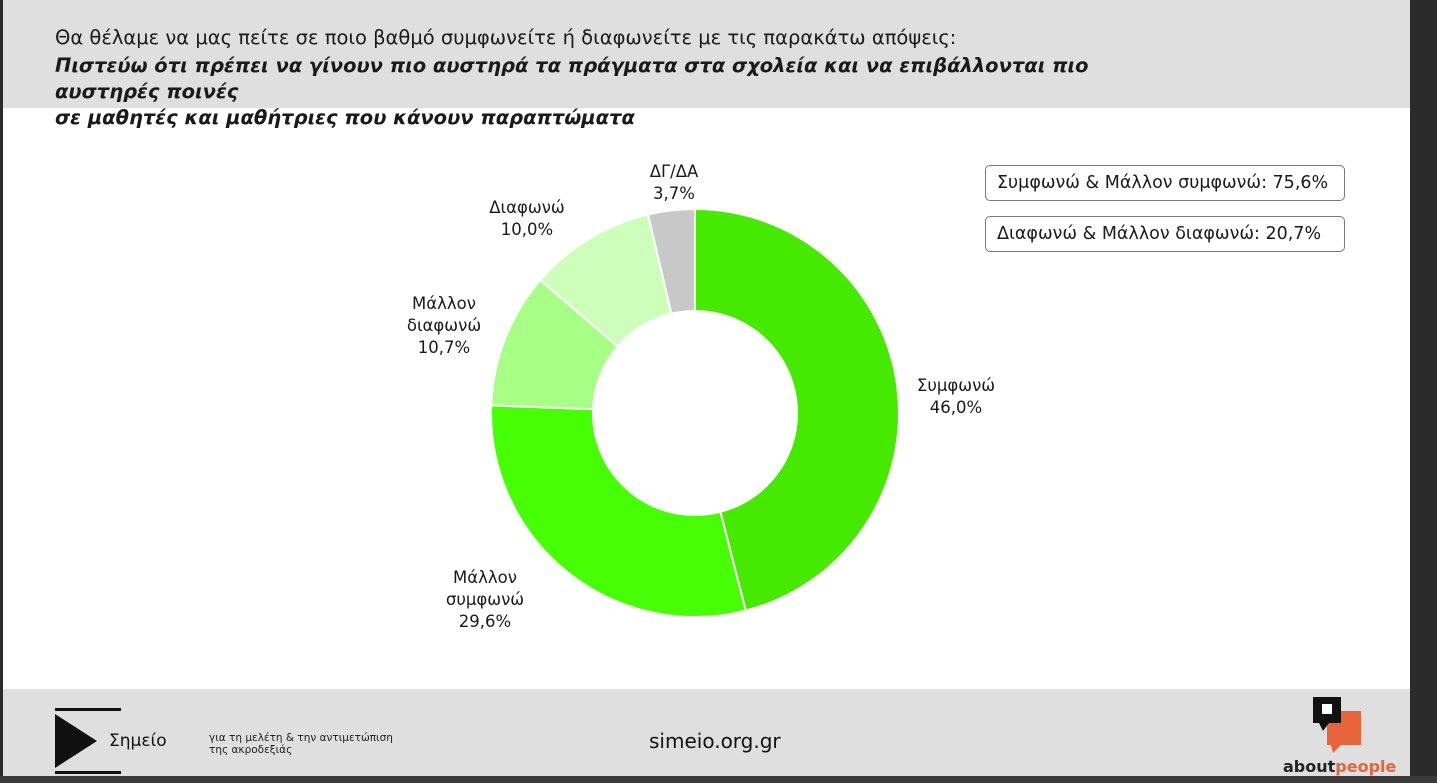 This screenshot has height=783, width=1437. What do you see at coordinates (674, 171) in the screenshot?
I see `slice-category-label: ΔΓ/ΔΑ` at bounding box center [674, 171].